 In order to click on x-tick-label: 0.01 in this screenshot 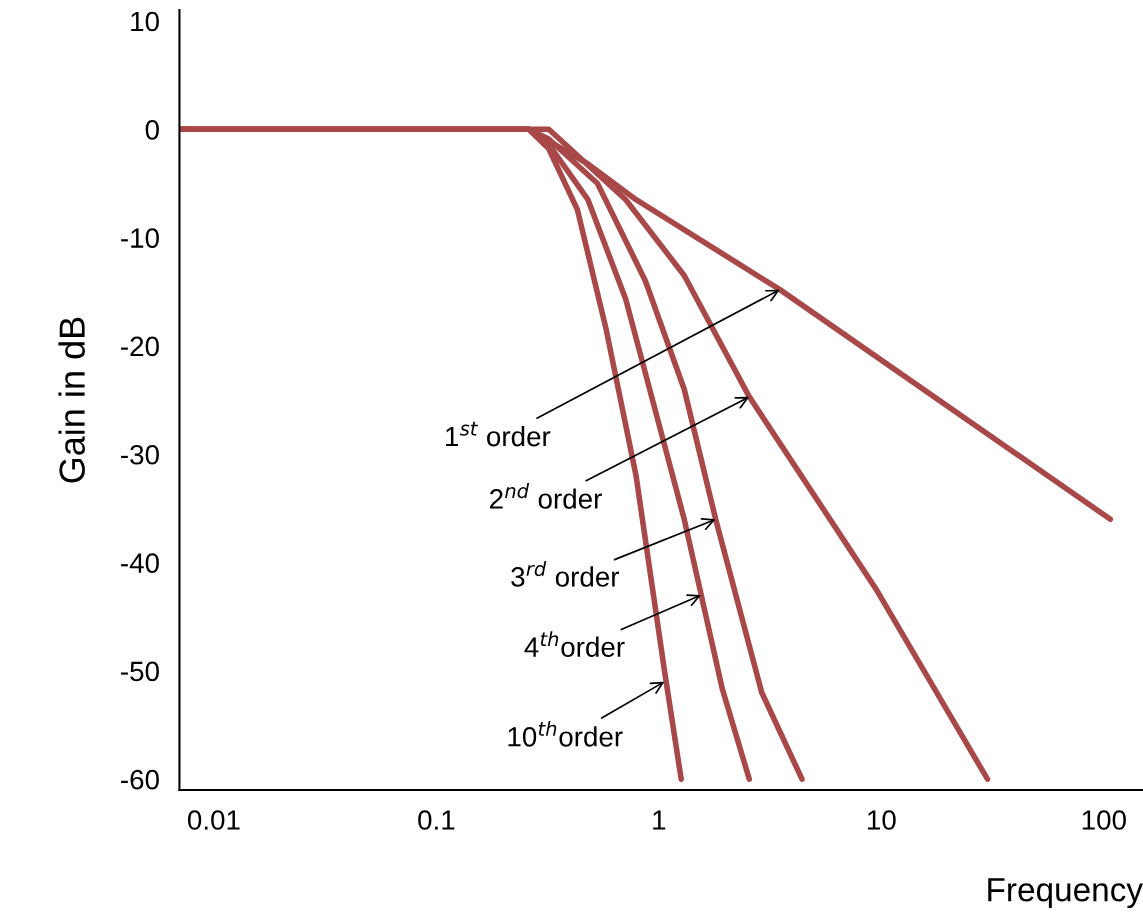, I will do `click(213, 820)`.